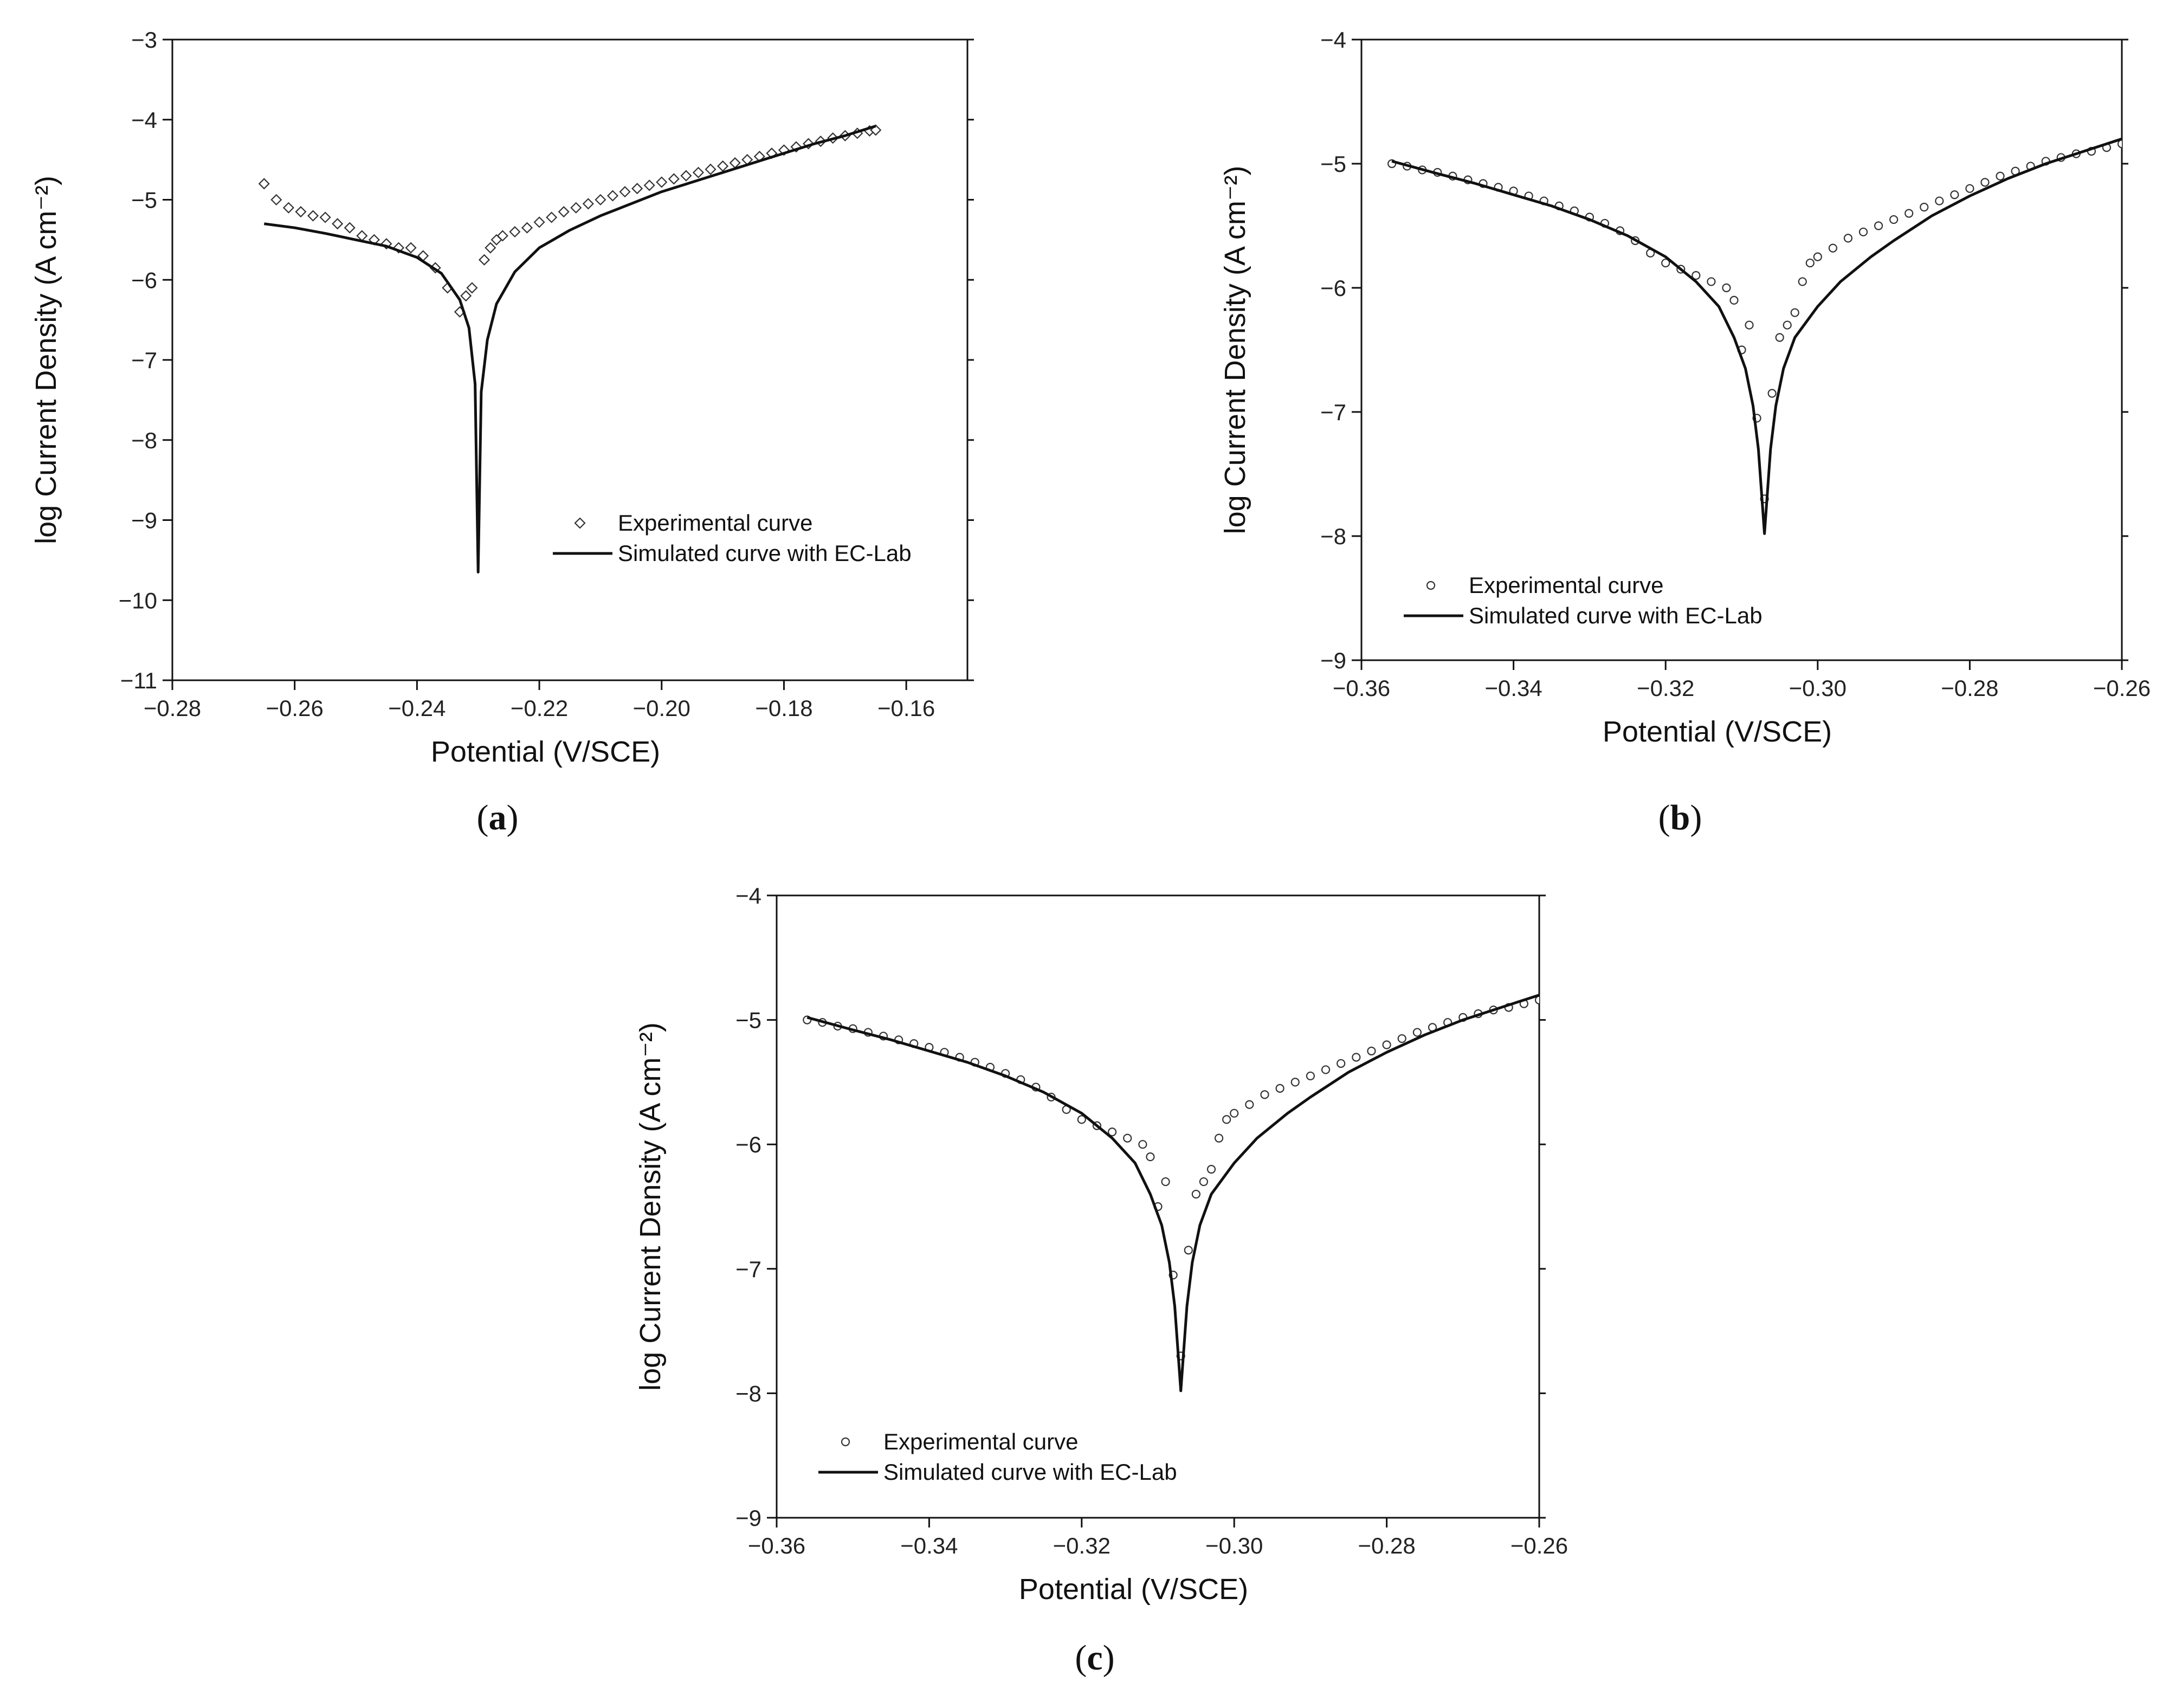 Image resolution: width=2169 pixels, height=1708 pixels. Describe the element at coordinates (570, 348) in the screenshot. I see `plot-area` at that location.